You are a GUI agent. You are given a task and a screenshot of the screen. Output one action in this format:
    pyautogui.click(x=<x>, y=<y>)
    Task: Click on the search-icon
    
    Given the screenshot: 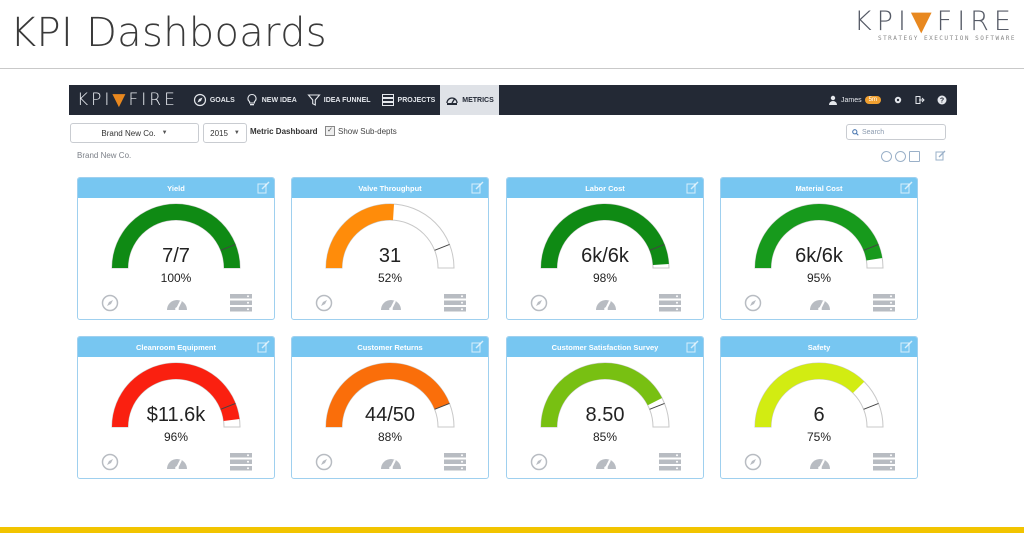 What is the action you would take?
    pyautogui.click(x=855, y=132)
    